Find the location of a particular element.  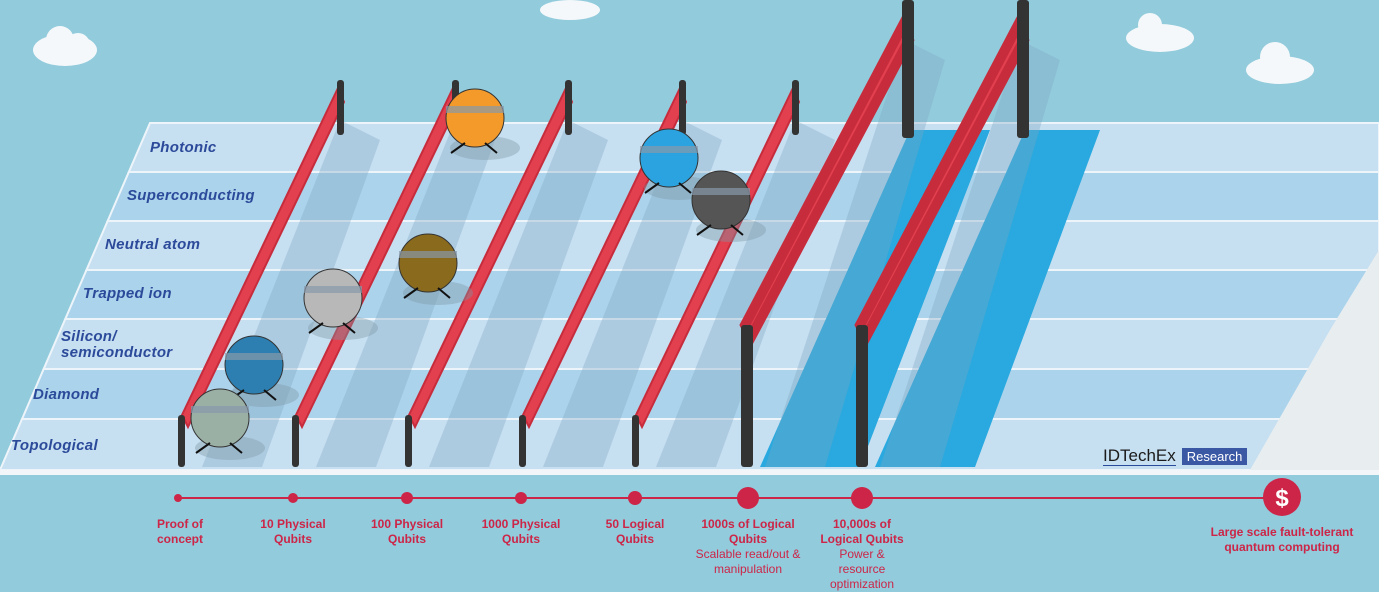

idtechex-logo: IDTechEx Research is located at coordinates (1175, 456).